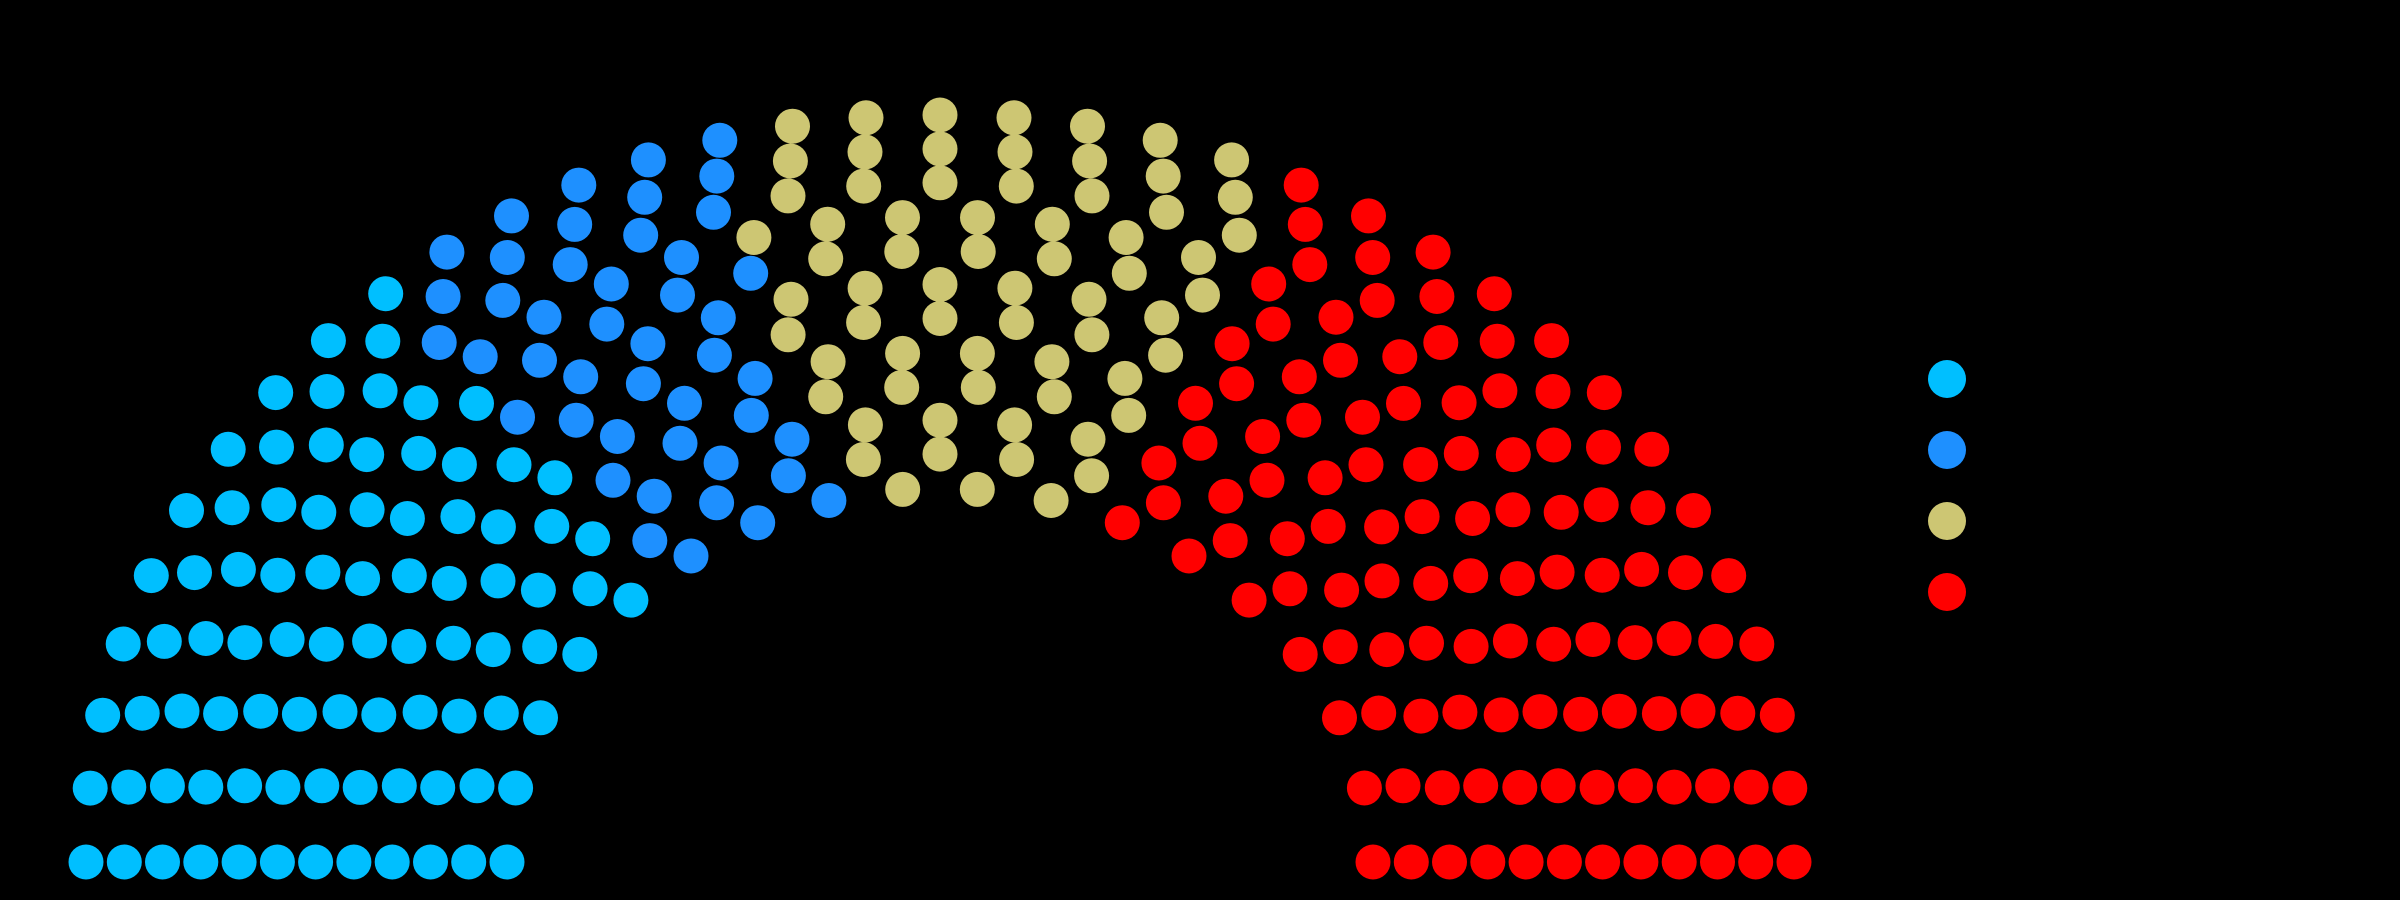 This screenshot has height=900, width=2400. What do you see at coordinates (1947, 485) in the screenshot?
I see `legend` at bounding box center [1947, 485].